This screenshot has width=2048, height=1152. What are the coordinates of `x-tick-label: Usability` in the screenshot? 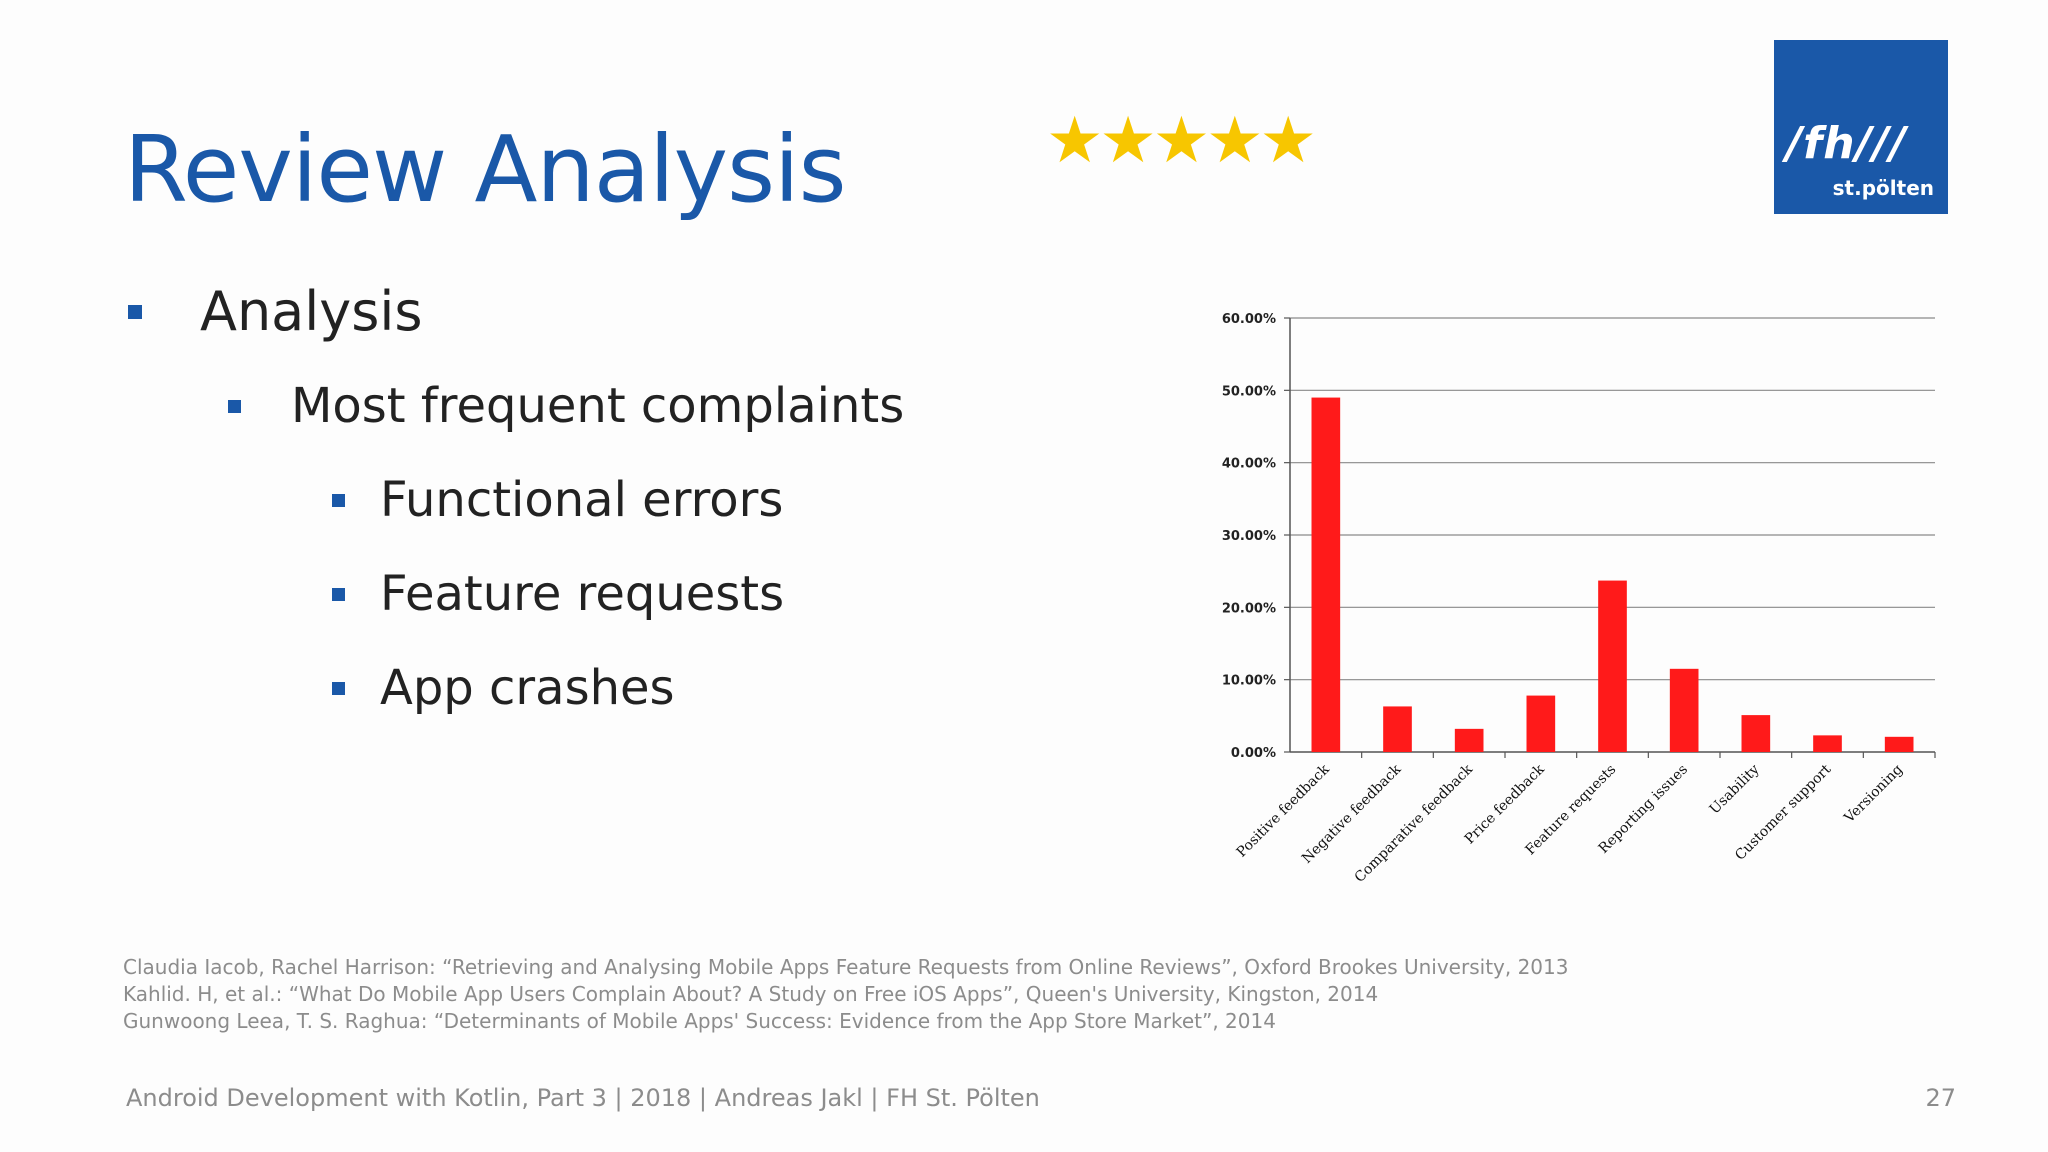 It's located at (1735, 789).